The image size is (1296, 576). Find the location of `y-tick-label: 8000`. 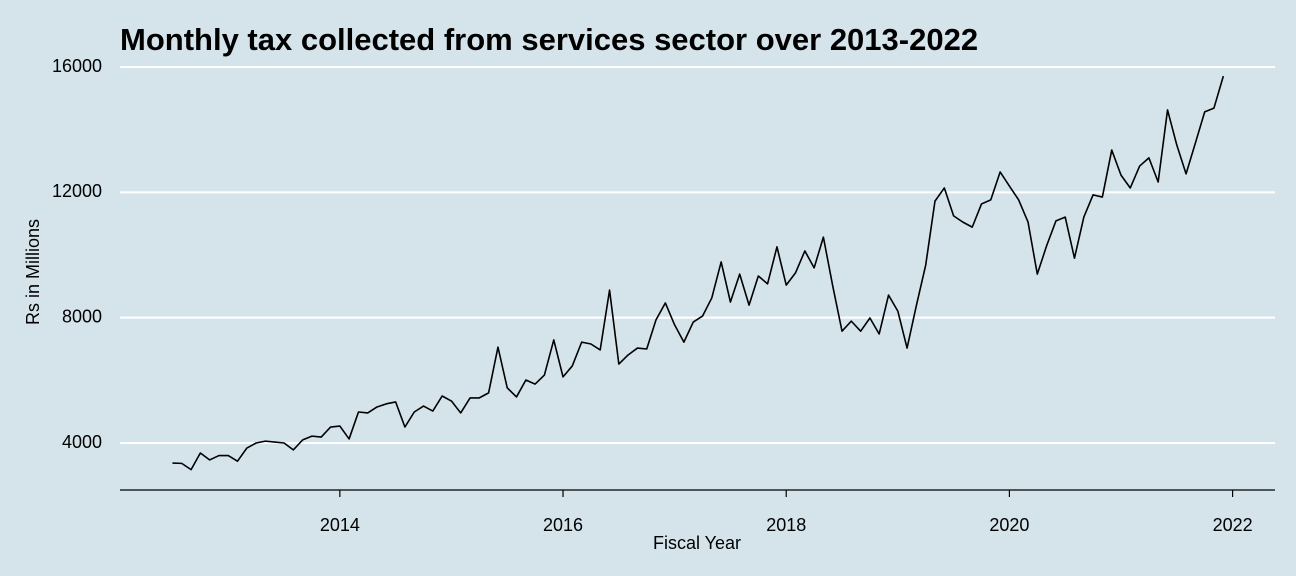

y-tick-label: 8000 is located at coordinates (82, 316).